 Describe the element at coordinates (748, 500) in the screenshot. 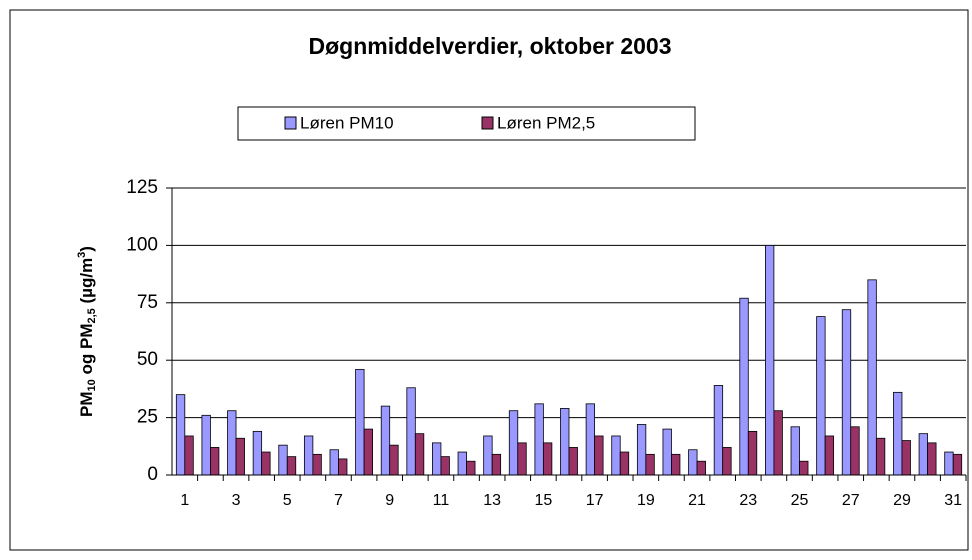

I see `x-tick-label: 23` at that location.